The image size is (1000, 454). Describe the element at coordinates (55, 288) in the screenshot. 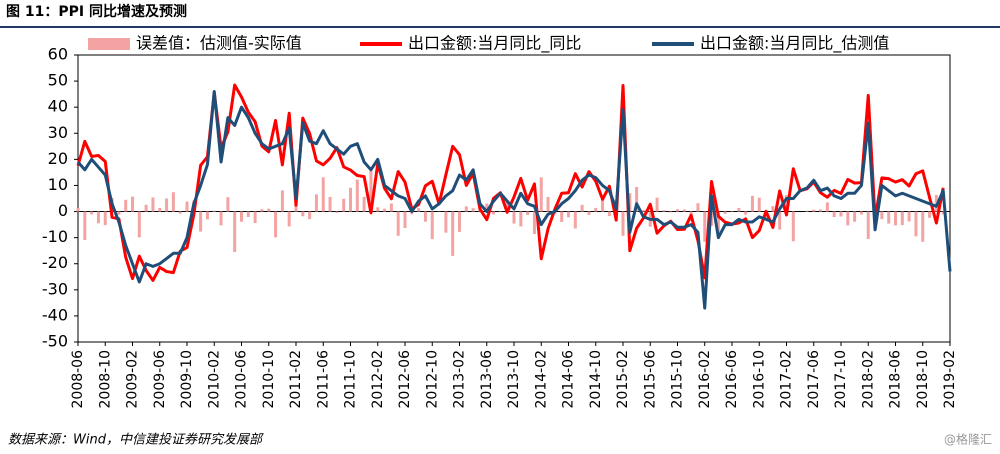

I see `y-tick-label: -30` at that location.